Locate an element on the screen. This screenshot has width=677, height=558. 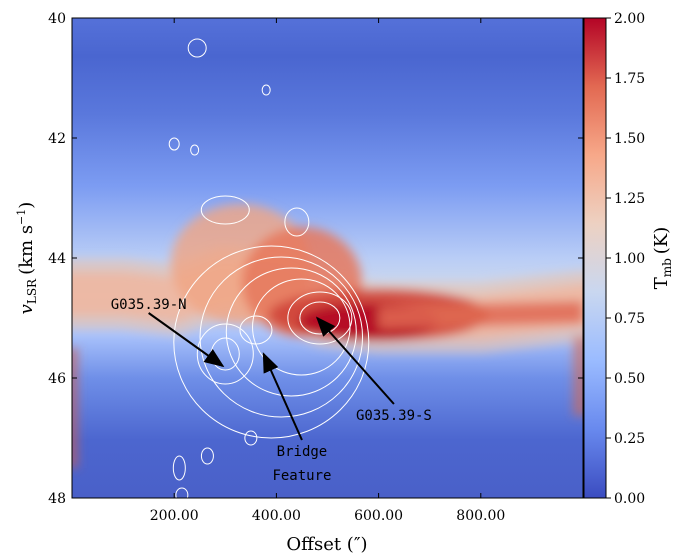
colorbar-tick-label: 0.75 is located at coordinates (629, 319).